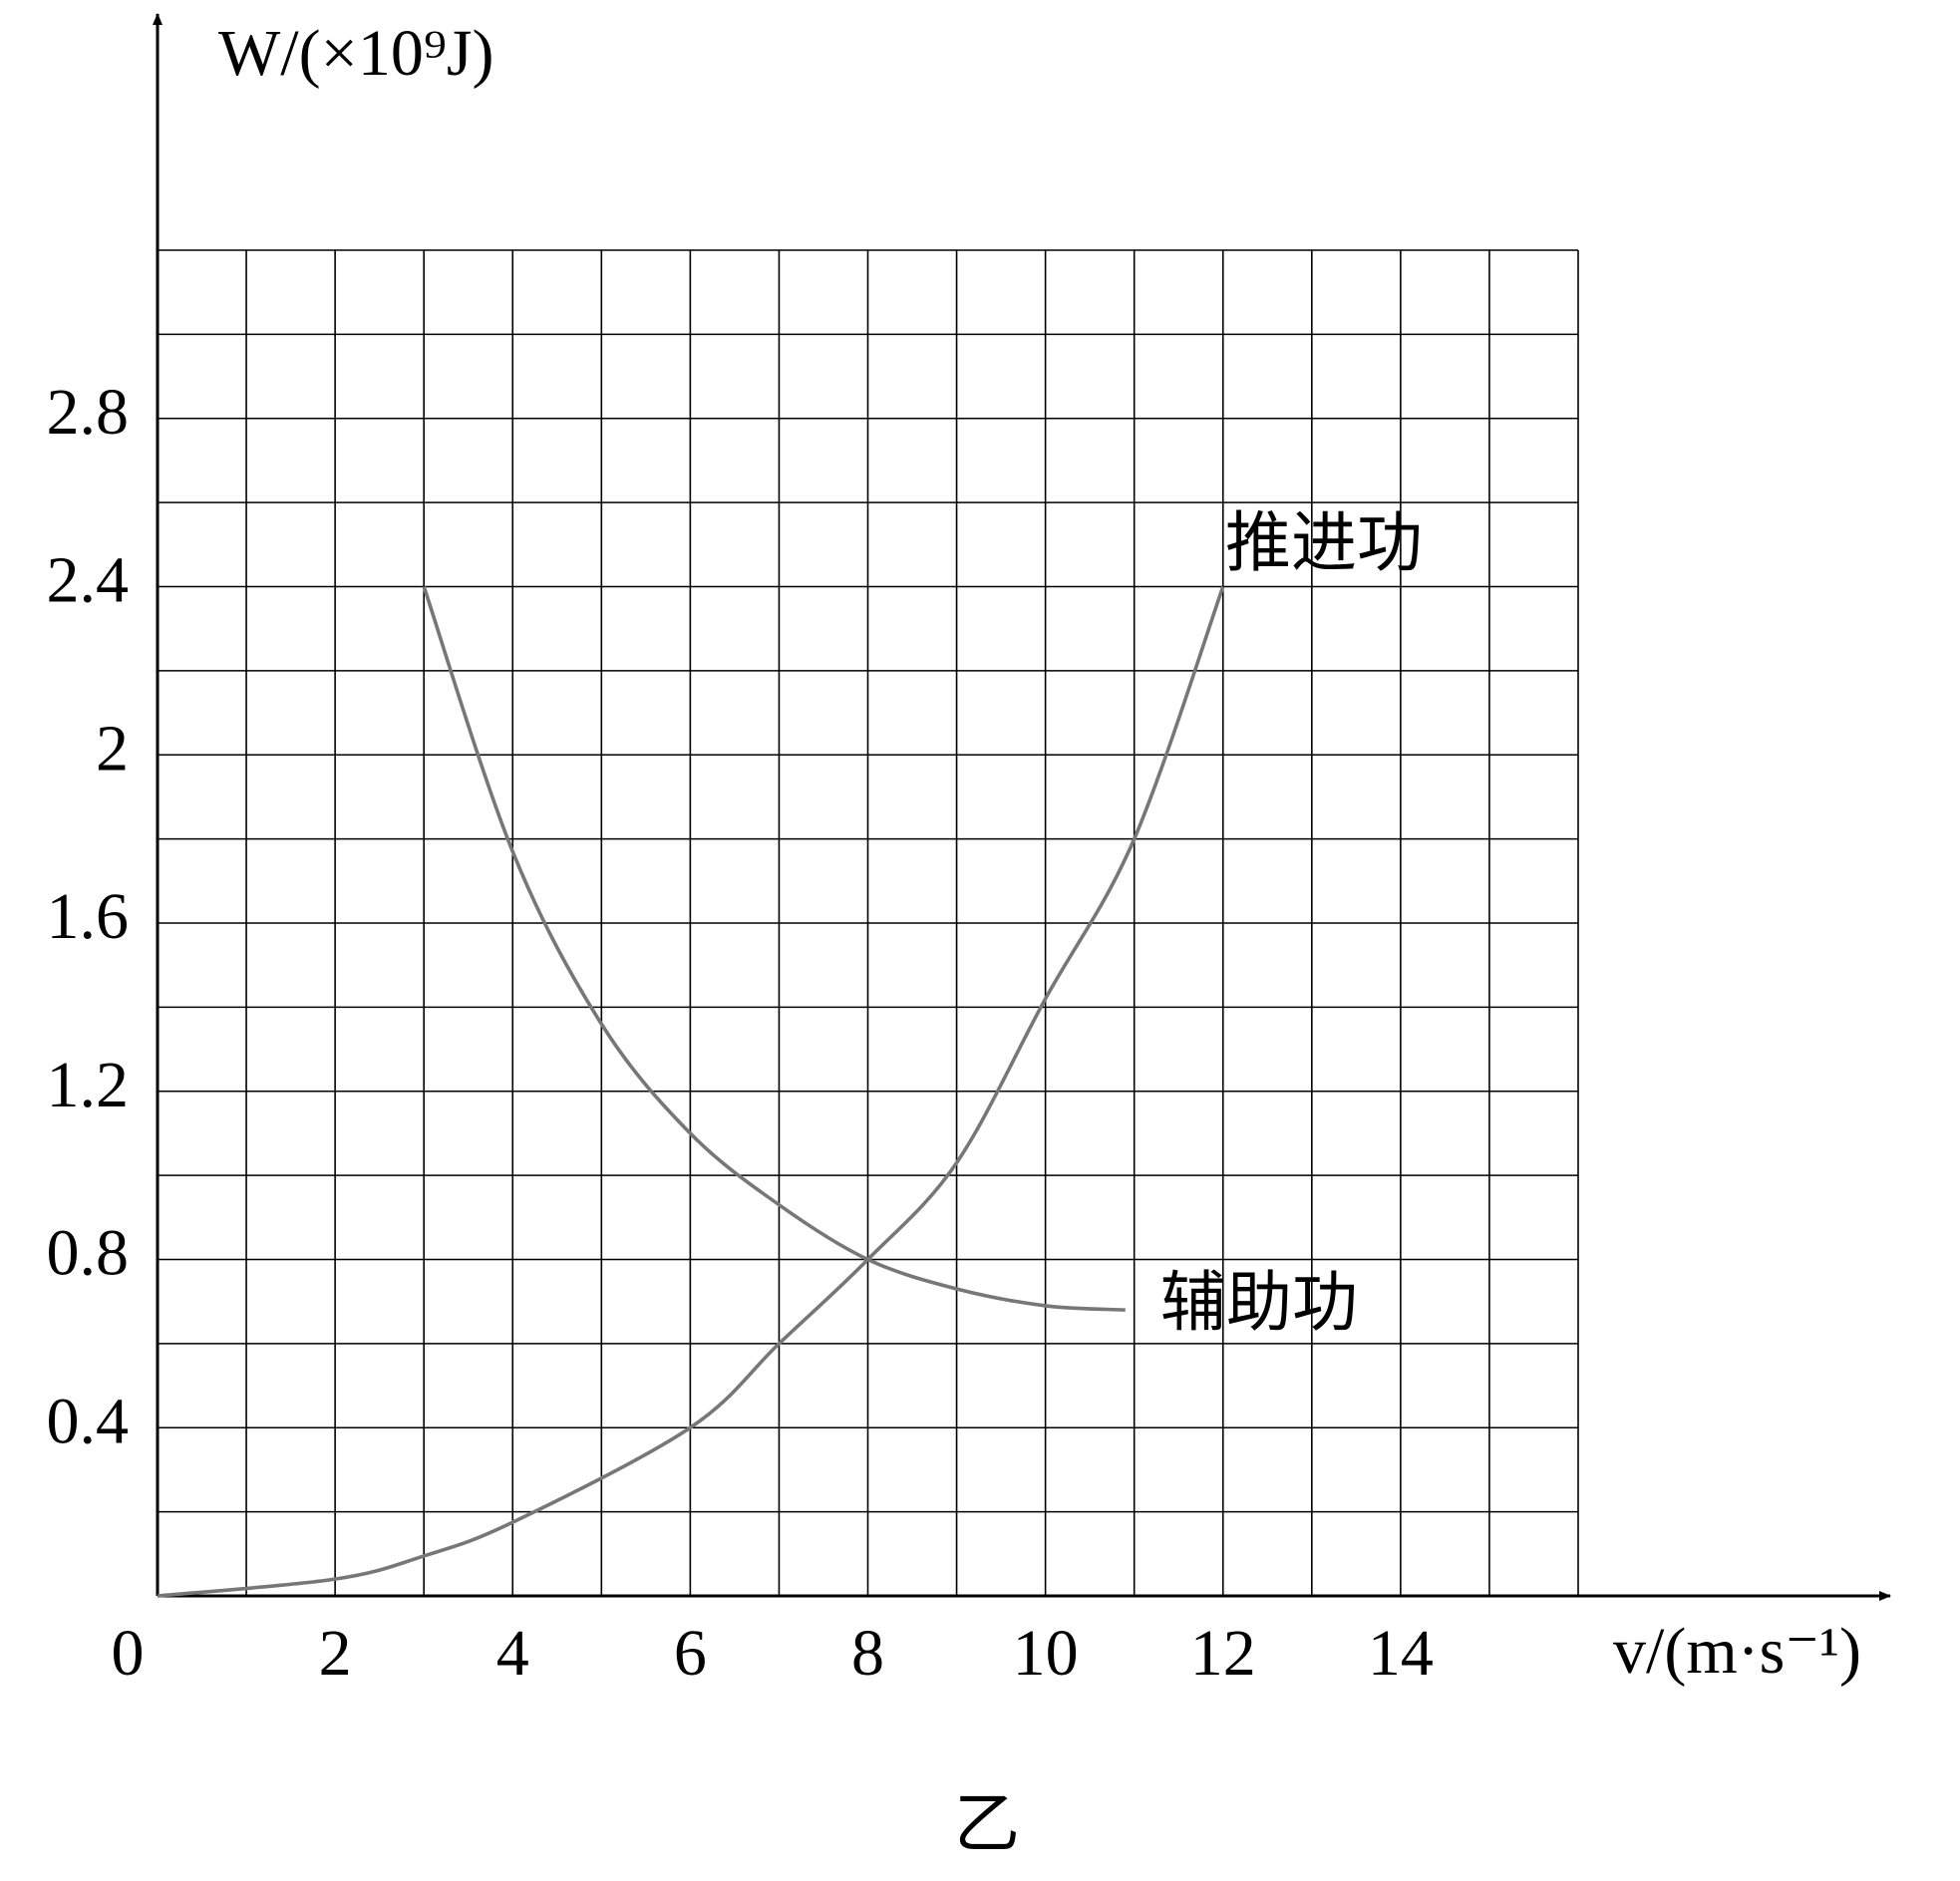  I want to click on series-label: 推进功, so click(1324, 543).